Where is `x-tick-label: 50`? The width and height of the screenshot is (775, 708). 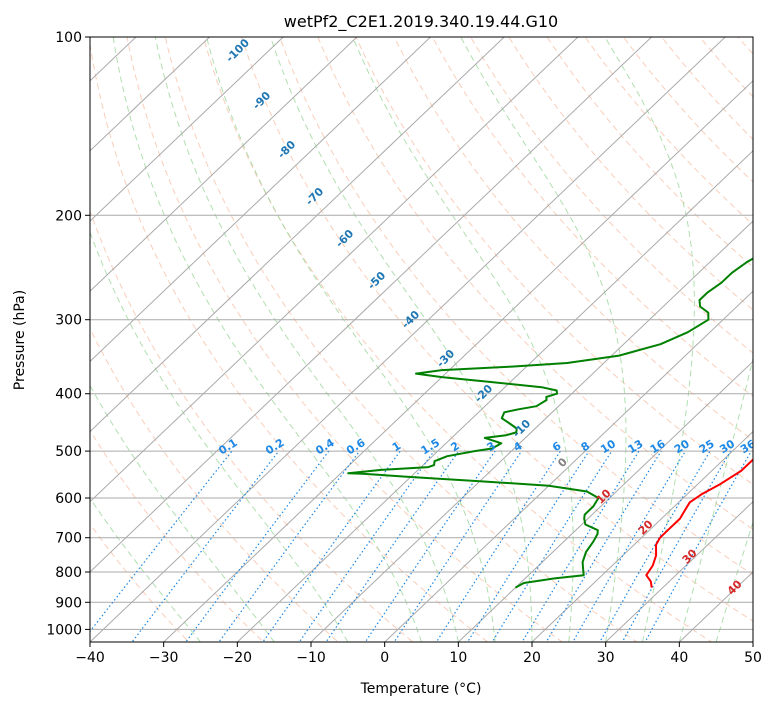
x-tick-label: 50 is located at coordinates (753, 658).